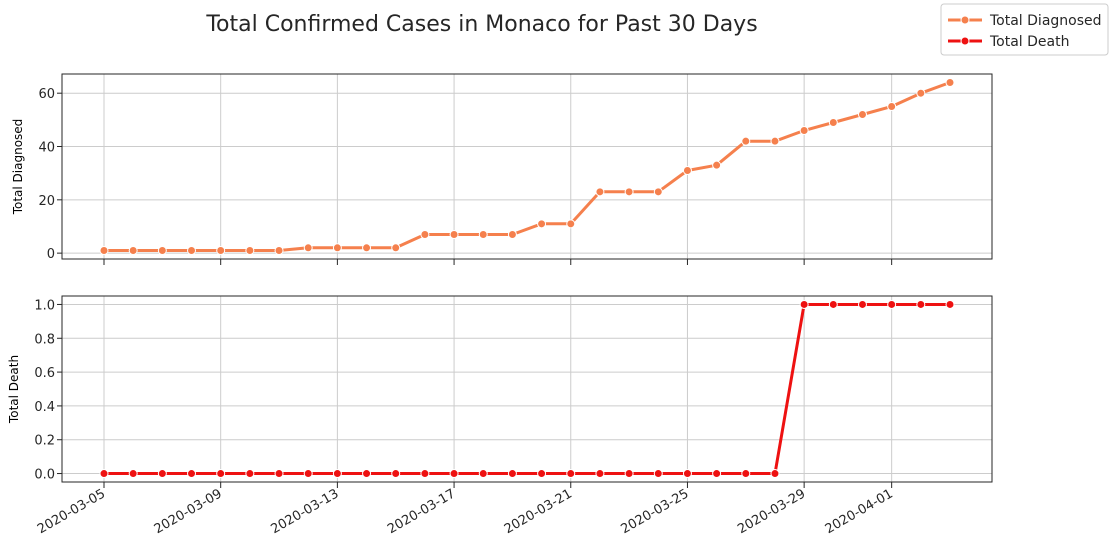 The height and width of the screenshot is (556, 1114). I want to click on y-tick-label: 0.4, so click(44, 407).